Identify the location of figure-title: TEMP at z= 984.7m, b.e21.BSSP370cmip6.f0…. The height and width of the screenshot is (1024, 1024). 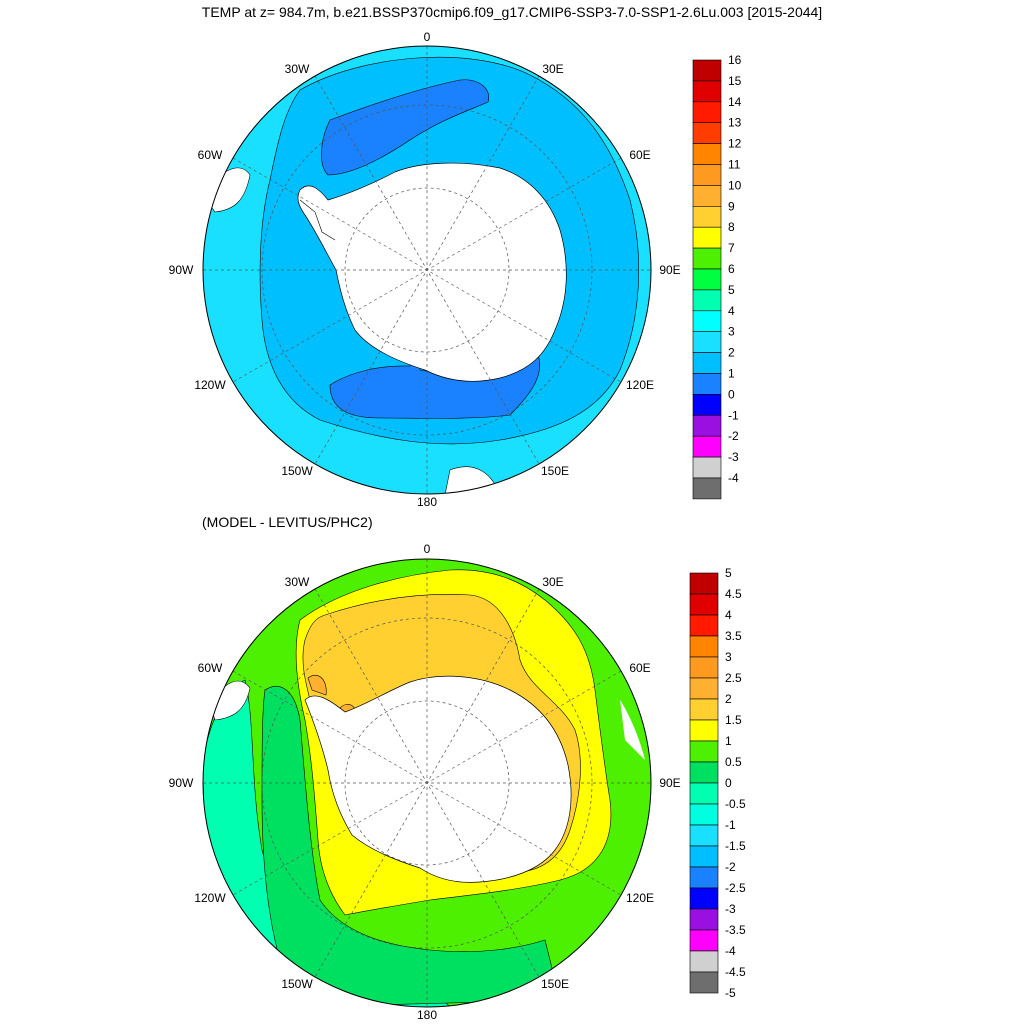
(512, 12).